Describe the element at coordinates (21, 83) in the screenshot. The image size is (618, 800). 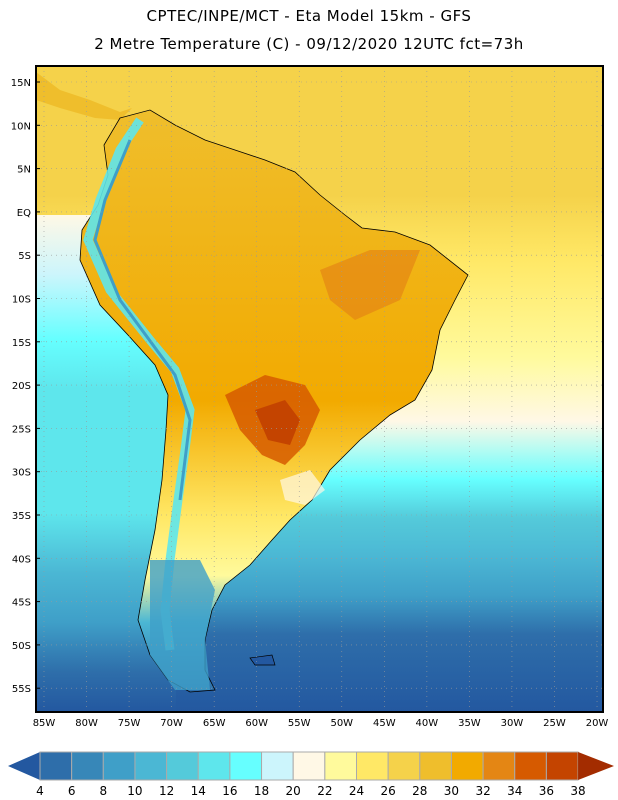
I see `lat-label: 15N` at that location.